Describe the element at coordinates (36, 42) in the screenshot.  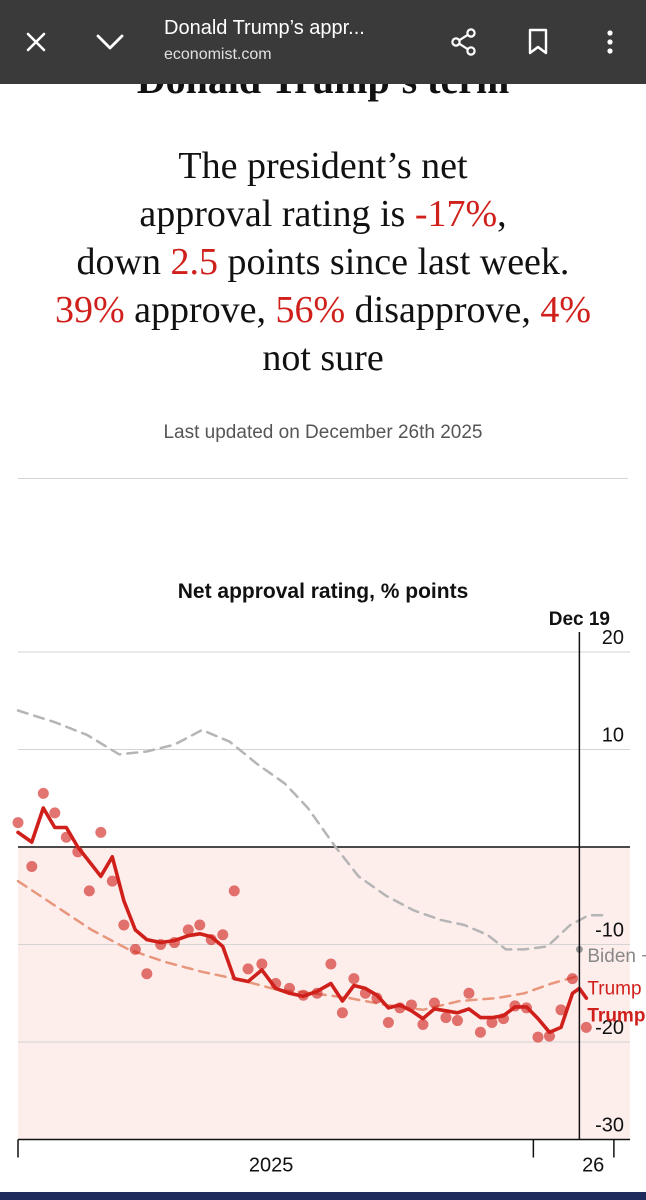
I see `close-icon` at that location.